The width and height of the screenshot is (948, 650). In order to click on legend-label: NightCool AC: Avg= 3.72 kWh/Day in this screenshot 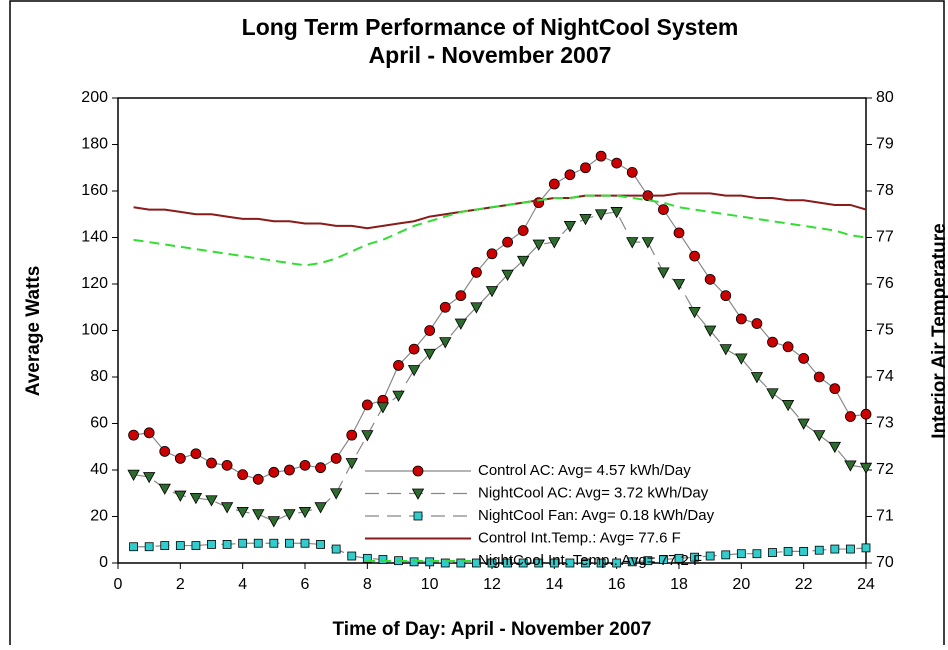, I will do `click(593, 492)`.